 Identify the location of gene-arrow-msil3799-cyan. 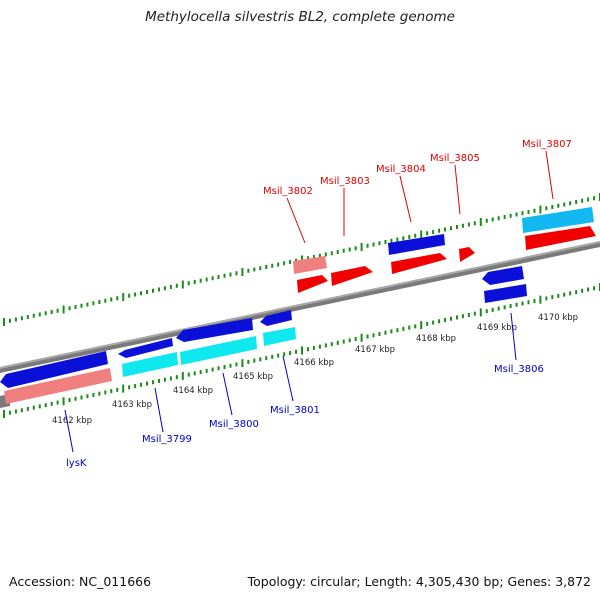
(150, 364).